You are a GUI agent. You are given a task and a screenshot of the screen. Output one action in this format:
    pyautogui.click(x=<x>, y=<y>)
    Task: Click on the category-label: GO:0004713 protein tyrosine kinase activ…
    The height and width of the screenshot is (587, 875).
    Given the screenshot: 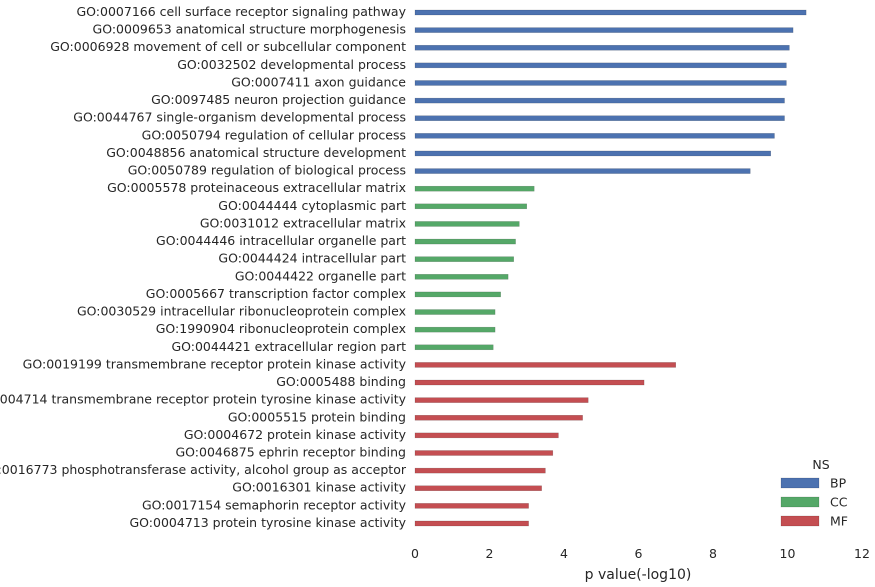 What is the action you would take?
    pyautogui.click(x=268, y=522)
    